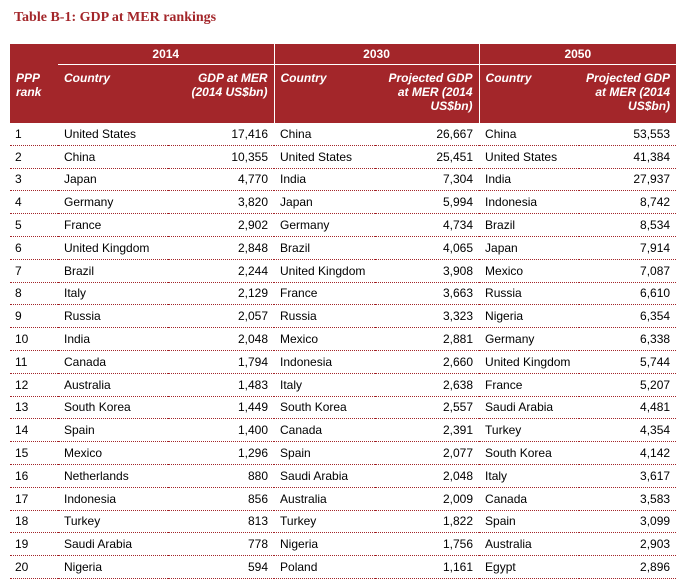  I want to click on gdp-2050-cell: 3,099, so click(628, 522).